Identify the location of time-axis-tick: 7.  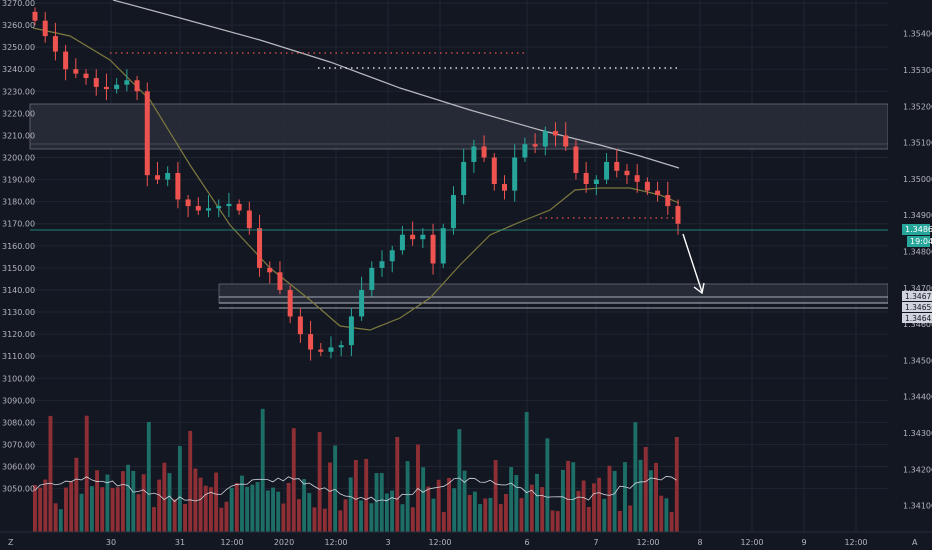
(595, 542).